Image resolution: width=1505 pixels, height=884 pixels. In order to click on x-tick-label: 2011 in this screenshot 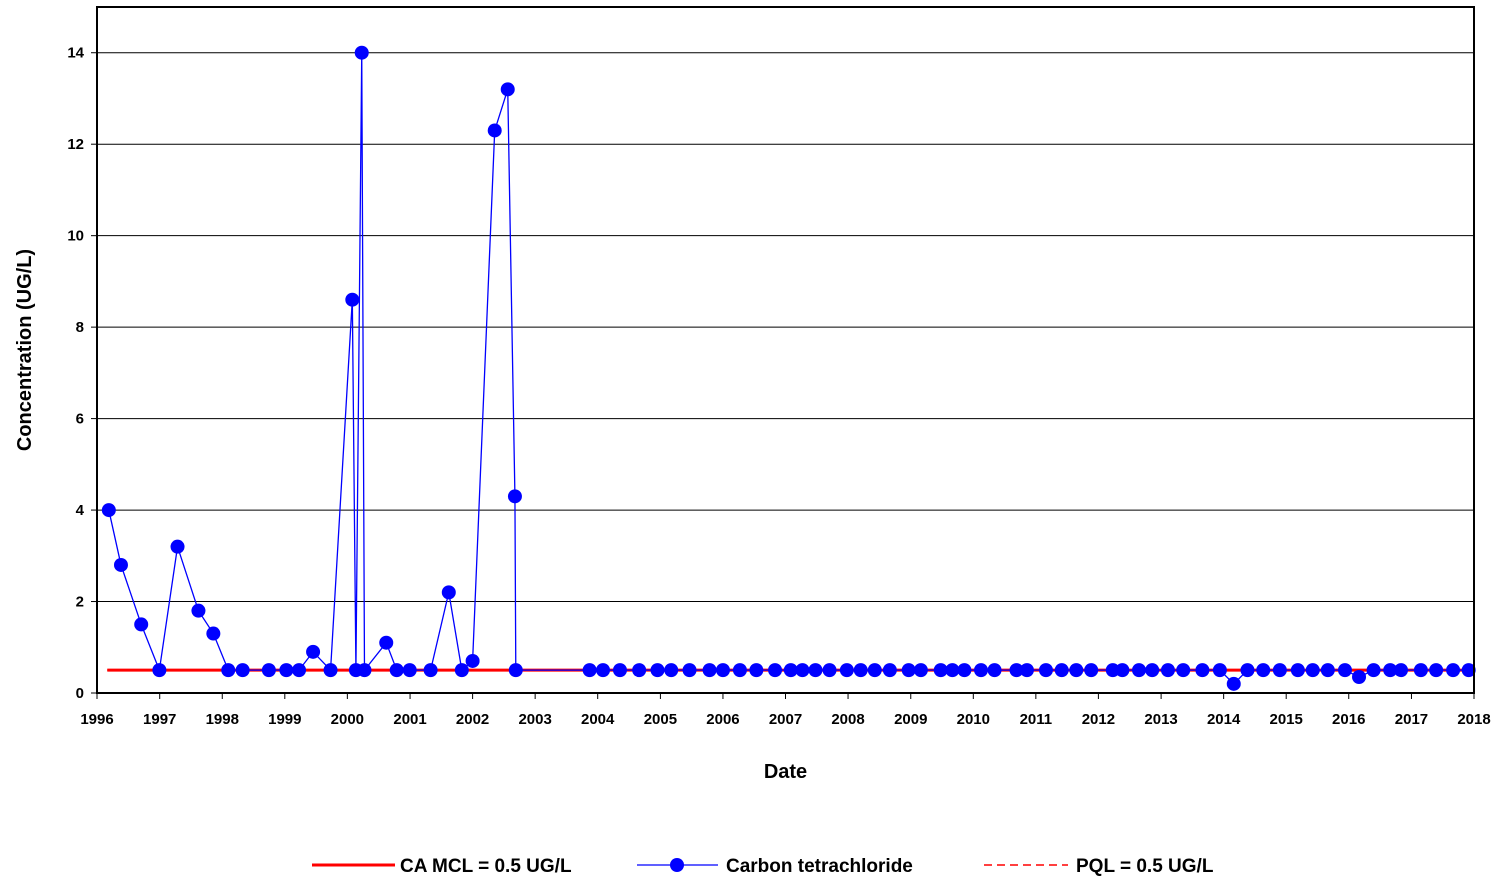, I will do `click(1036, 719)`.